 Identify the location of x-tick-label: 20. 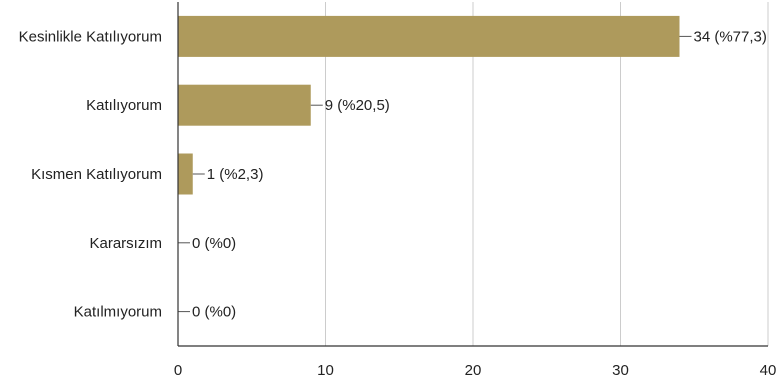
(473, 370).